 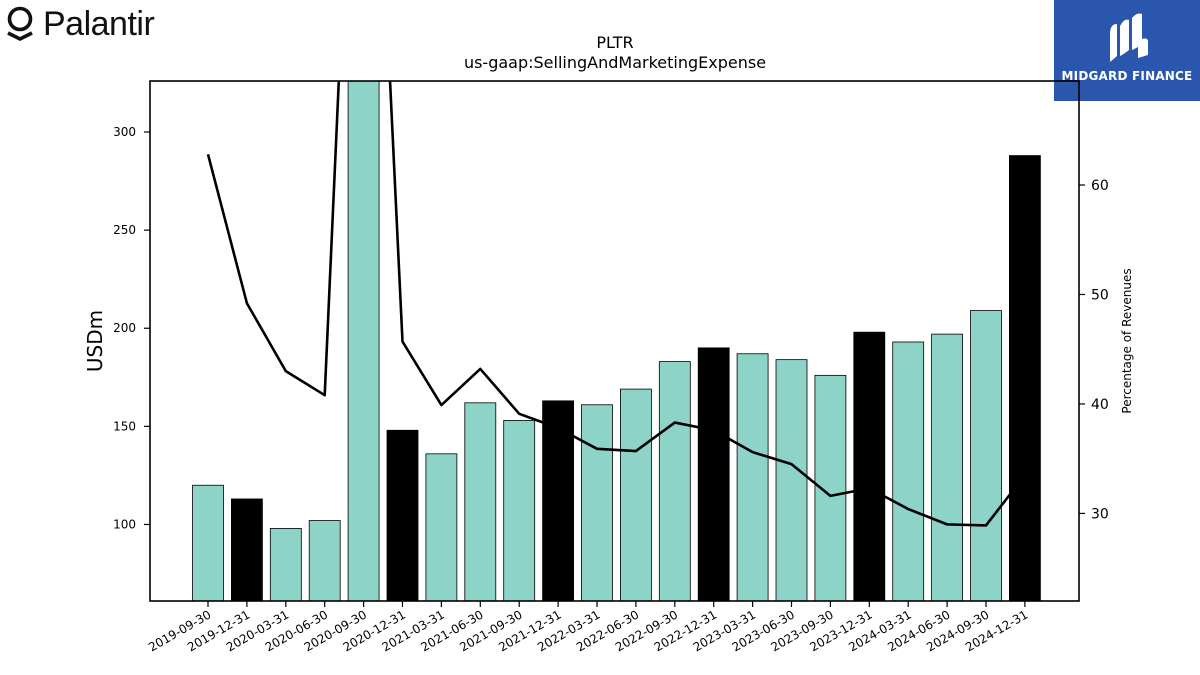 What do you see at coordinates (1100, 405) in the screenshot?
I see `right-tick-label-40: 40` at bounding box center [1100, 405].